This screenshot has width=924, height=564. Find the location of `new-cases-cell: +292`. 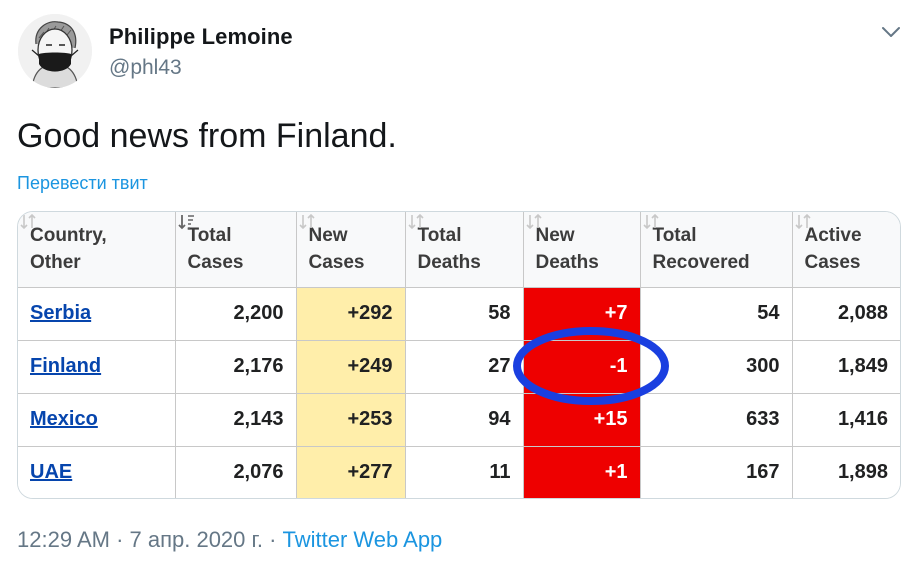

new-cases-cell: +292 is located at coordinates (350, 313).